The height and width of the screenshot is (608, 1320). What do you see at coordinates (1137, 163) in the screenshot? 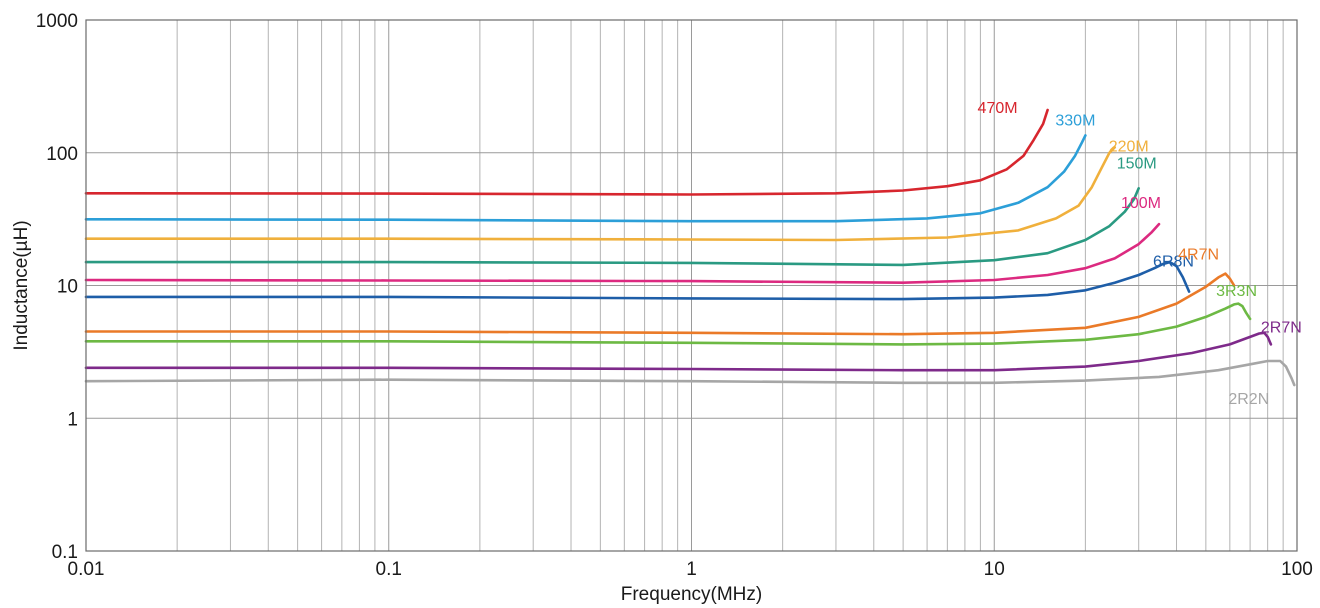
I see `series-label-150m: 150M` at bounding box center [1137, 163].